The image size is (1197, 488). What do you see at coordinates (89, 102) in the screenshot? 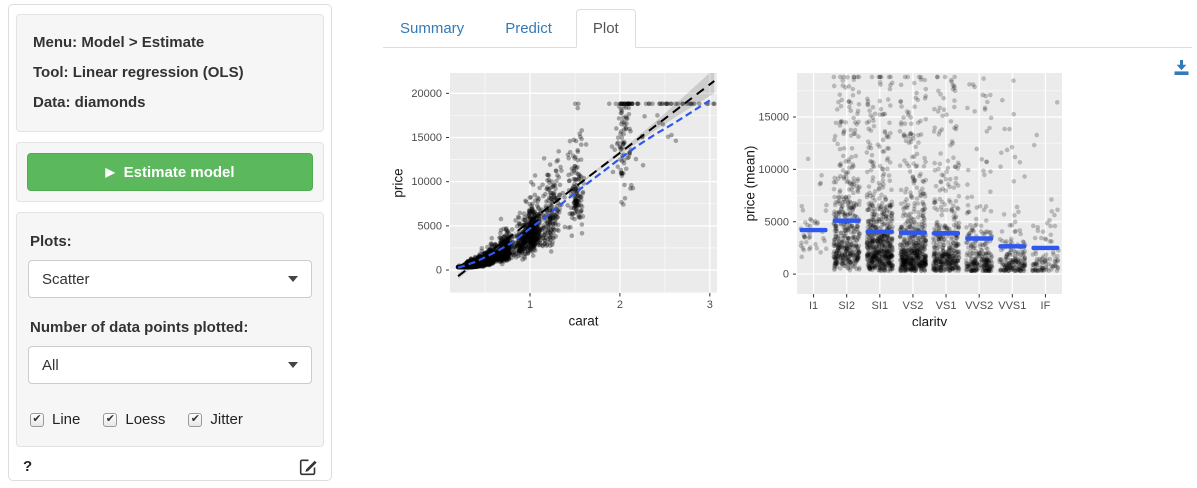
I see `data-info: Data: diamonds` at bounding box center [89, 102].